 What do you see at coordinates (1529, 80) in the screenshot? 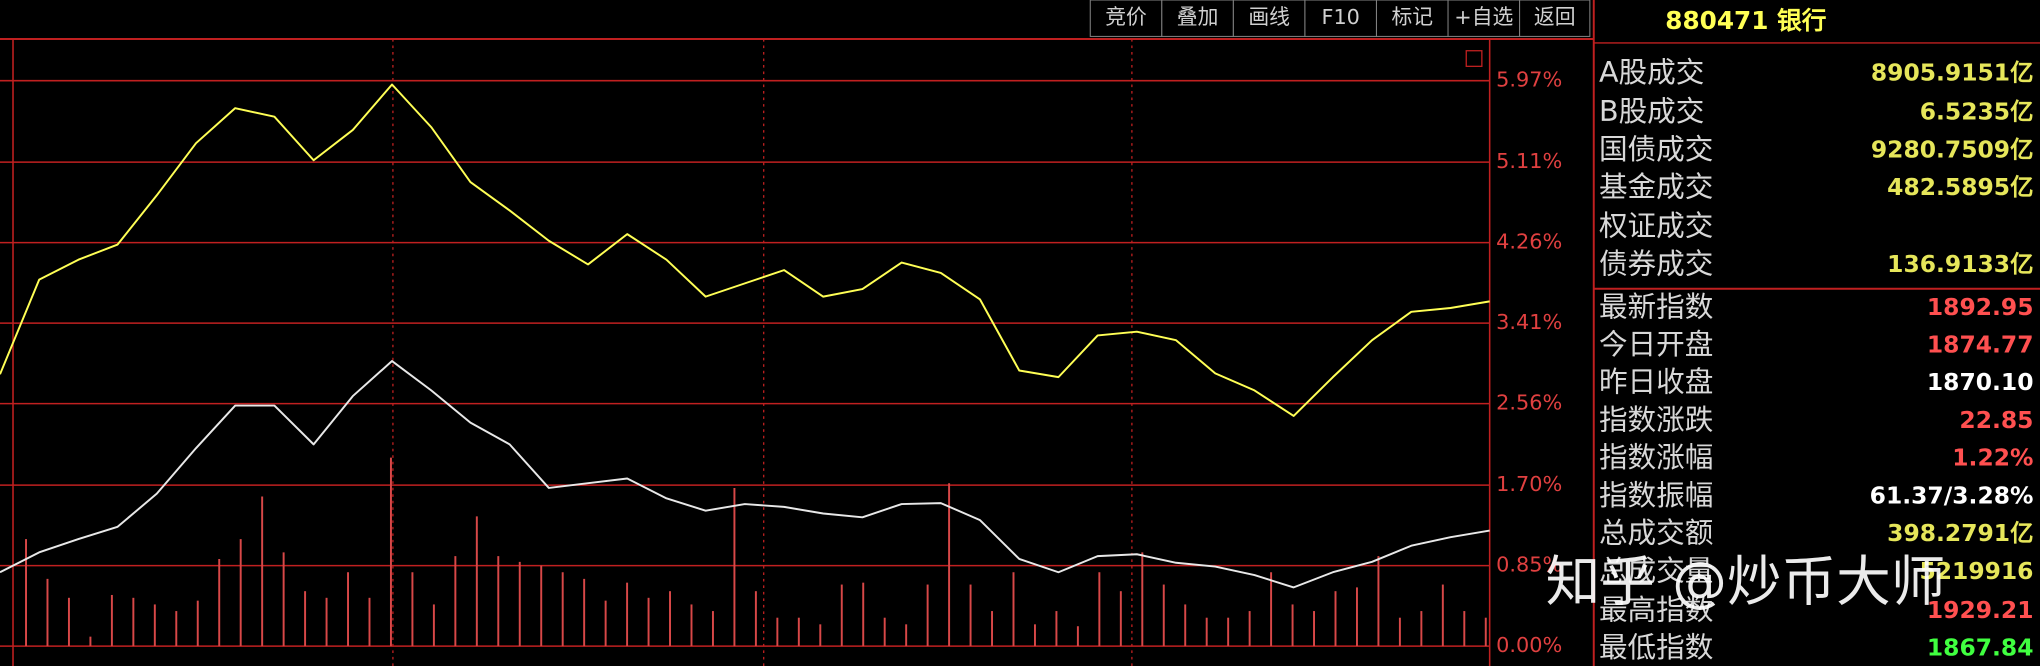
I see `y-tick-label: 5.97%` at bounding box center [1529, 80].